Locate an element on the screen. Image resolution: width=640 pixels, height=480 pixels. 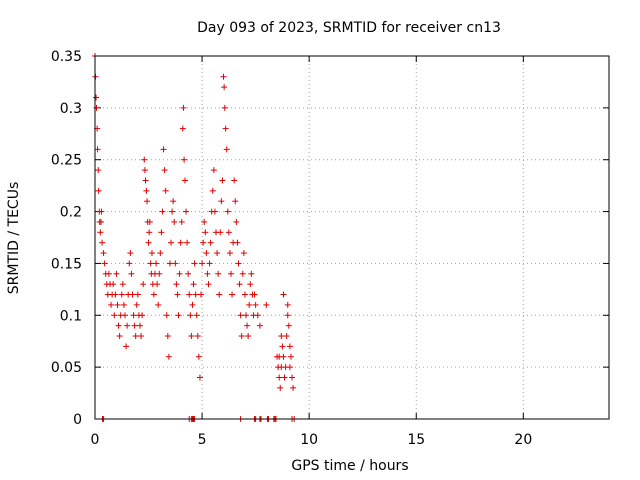
y-tick-label: 0.2 is located at coordinates (71, 213).